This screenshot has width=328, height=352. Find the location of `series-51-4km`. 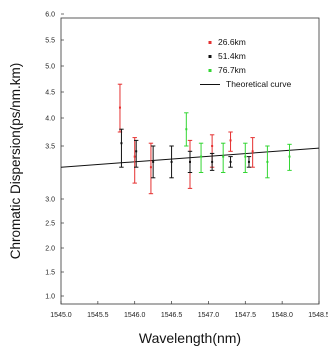

series-51-4km is located at coordinates (185, 153).